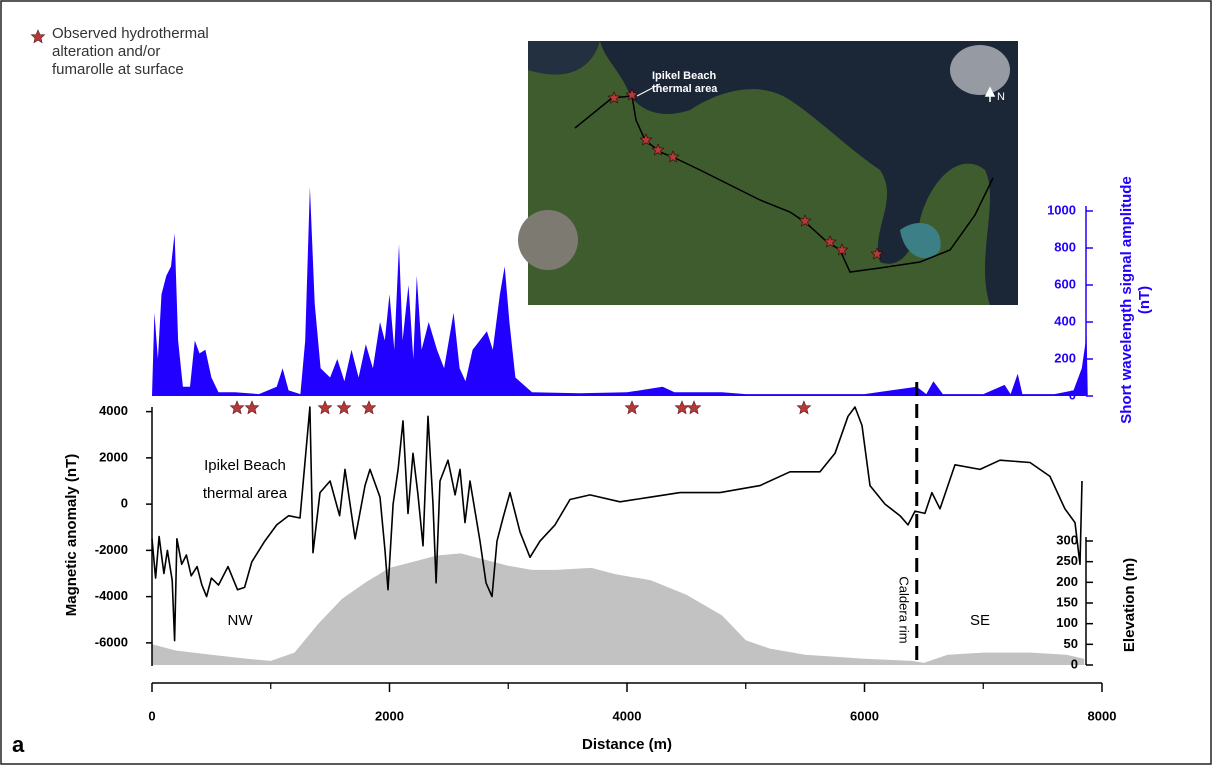 Image resolution: width=1212 pixels, height=765 pixels. I want to click on inset-label: Ipikel Beach, so click(684, 76).